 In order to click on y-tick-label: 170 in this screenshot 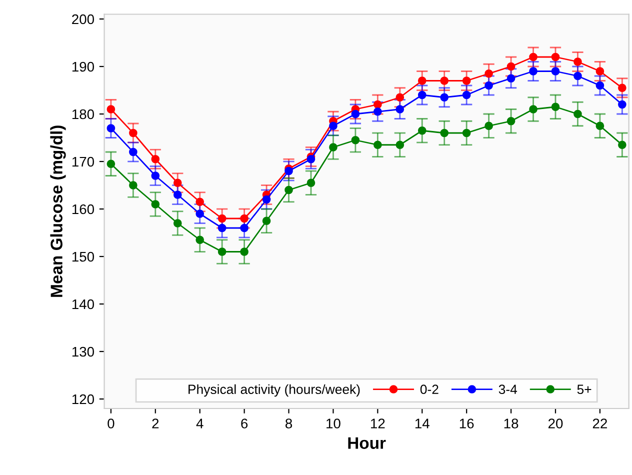, I will do `click(83, 161)`.